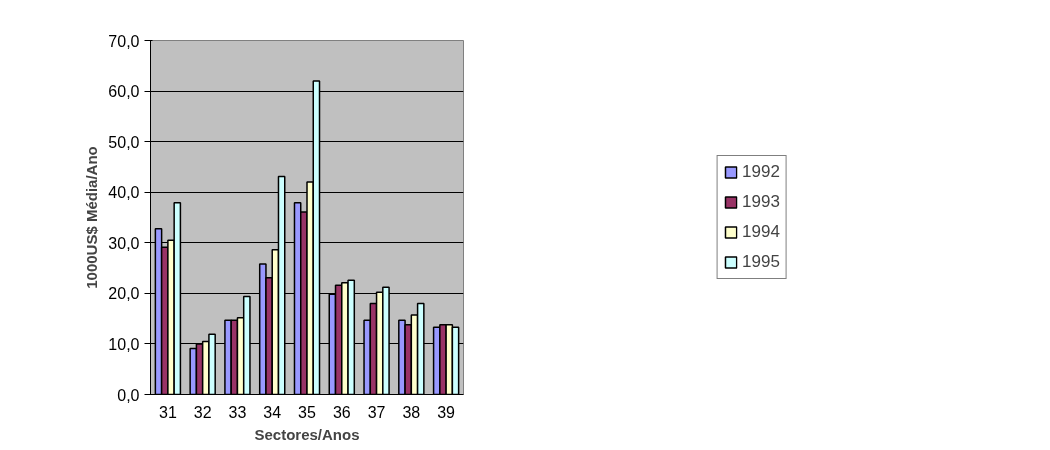 This screenshot has width=1050, height=450. I want to click on y-tick-label: 0,0, so click(128, 395).